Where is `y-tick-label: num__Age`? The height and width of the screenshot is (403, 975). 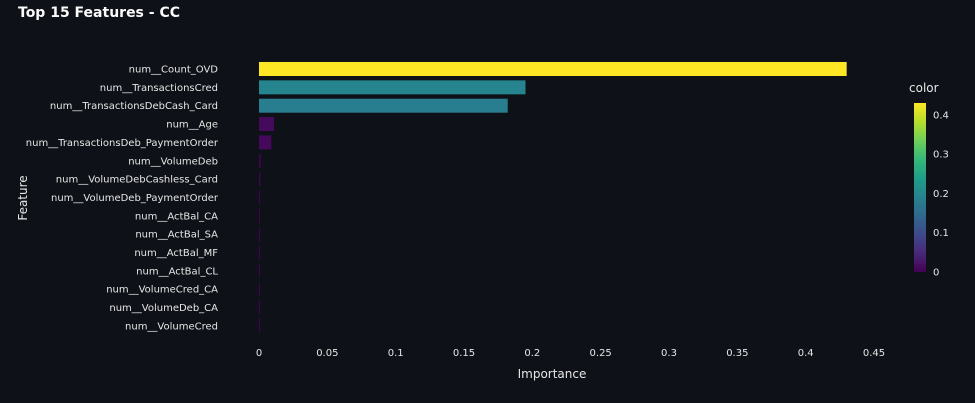 y-tick-label: num__Age is located at coordinates (192, 125).